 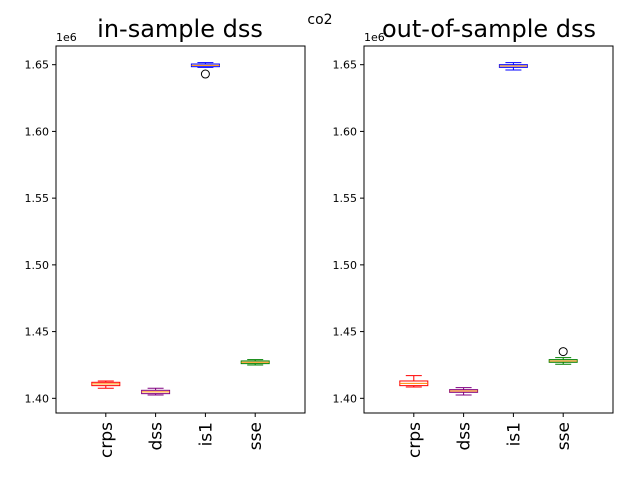 What do you see at coordinates (489, 29) in the screenshot?
I see `panel-title: out-of-sample dss` at bounding box center [489, 29].